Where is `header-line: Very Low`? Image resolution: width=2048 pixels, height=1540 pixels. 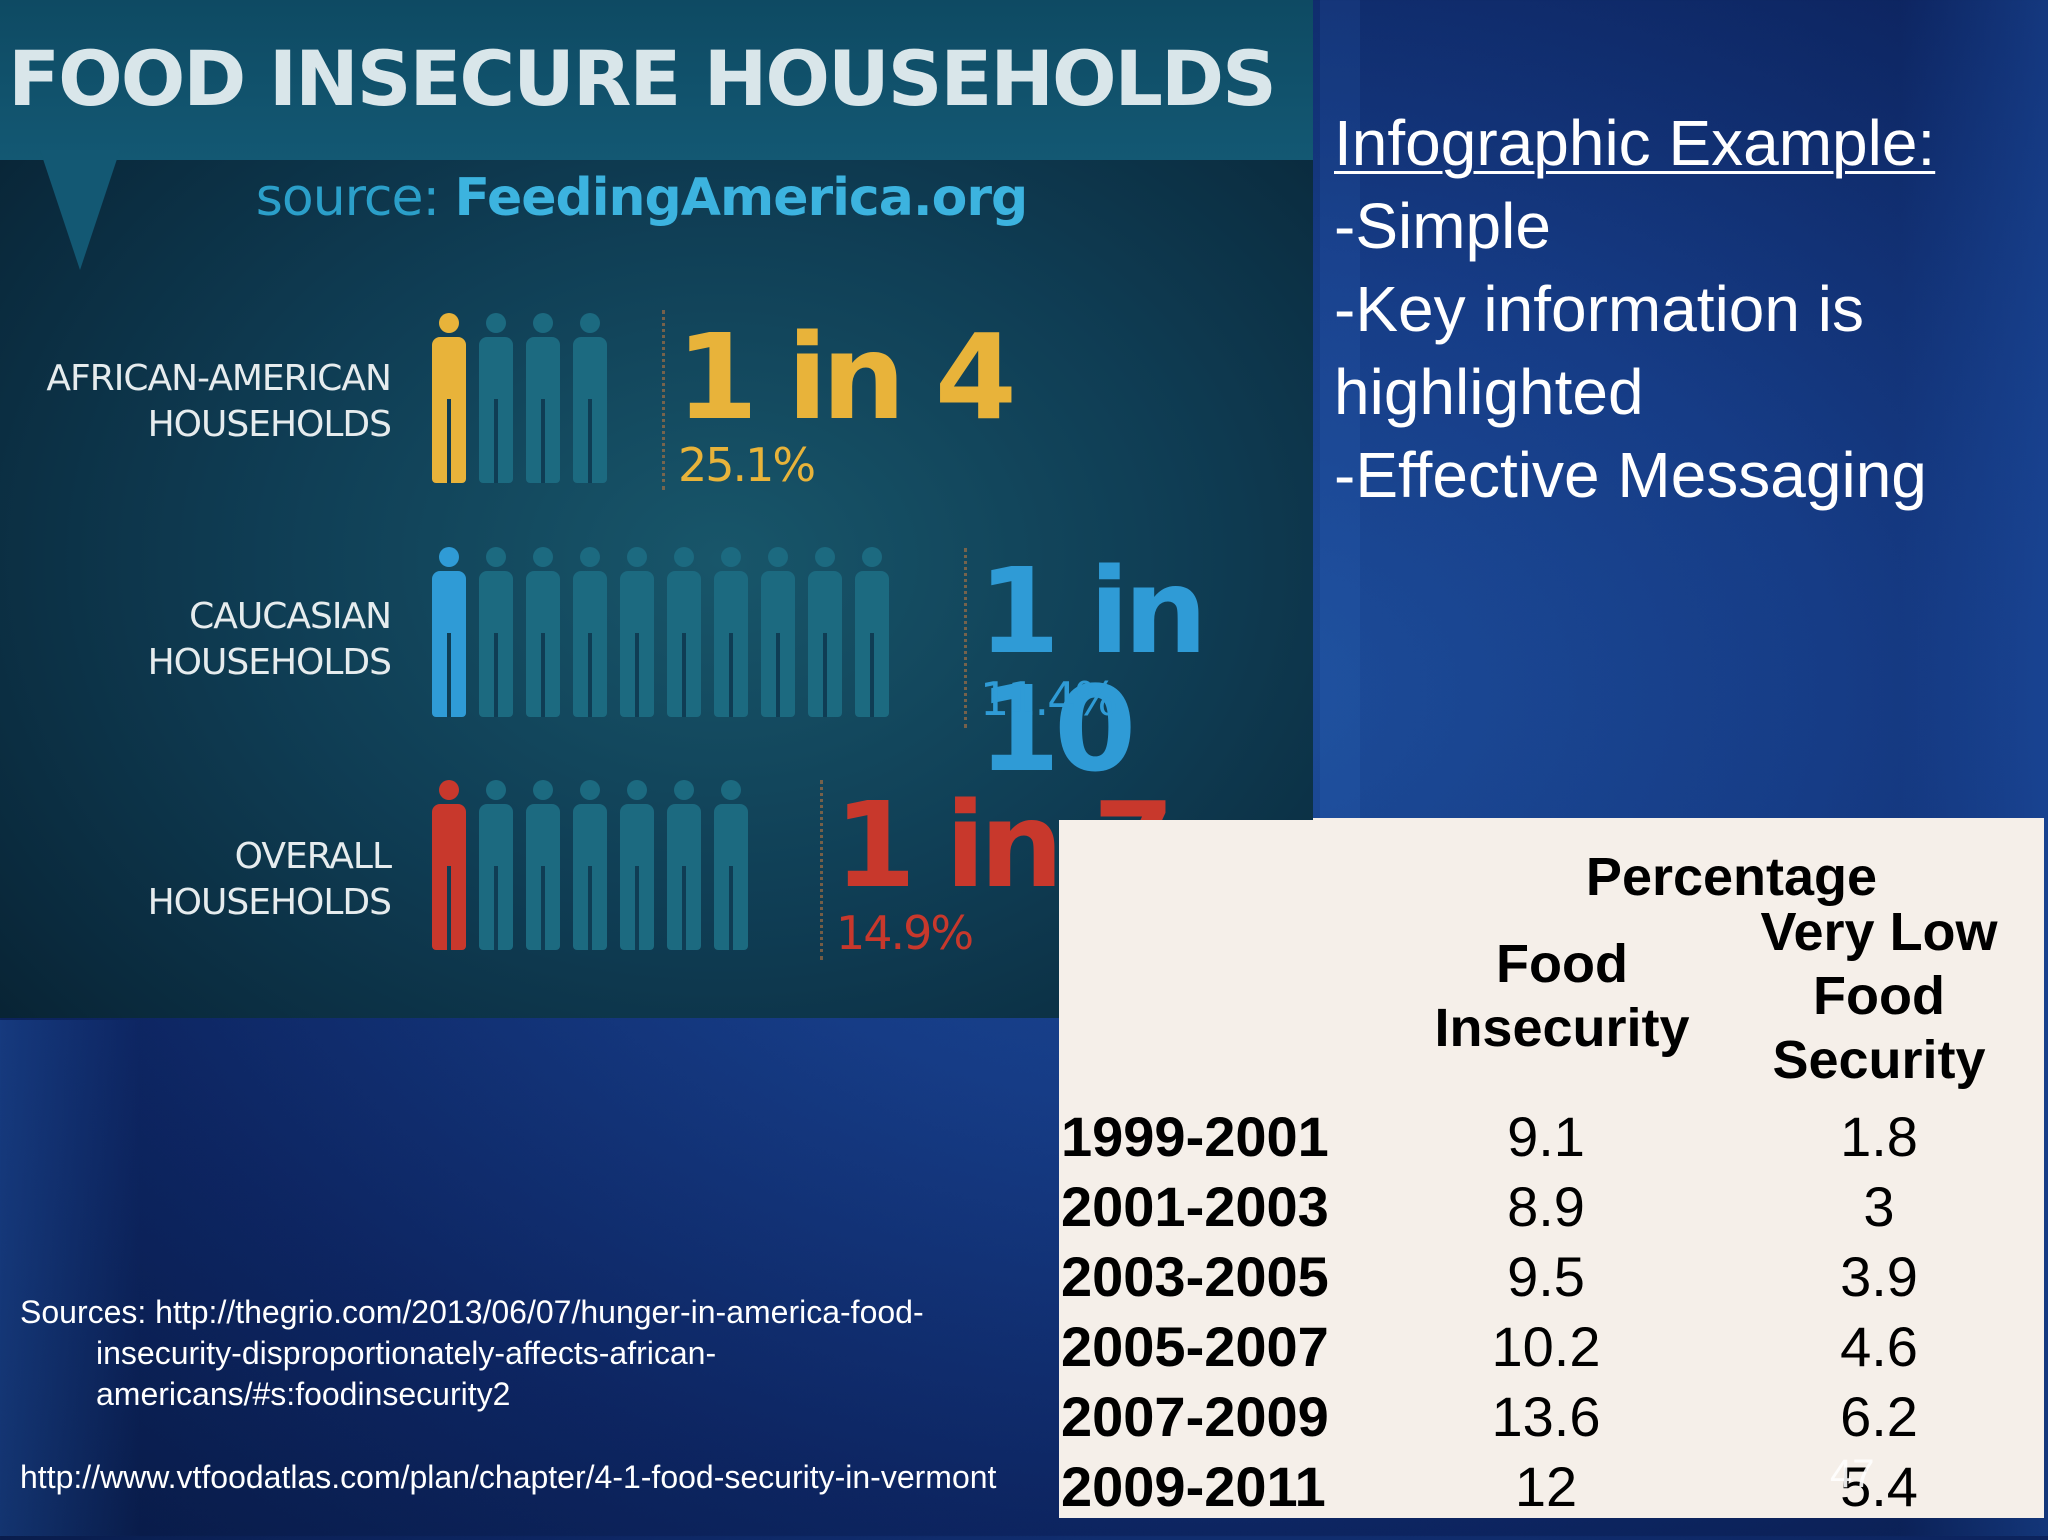 header-line: Very Low is located at coordinates (1879, 932).